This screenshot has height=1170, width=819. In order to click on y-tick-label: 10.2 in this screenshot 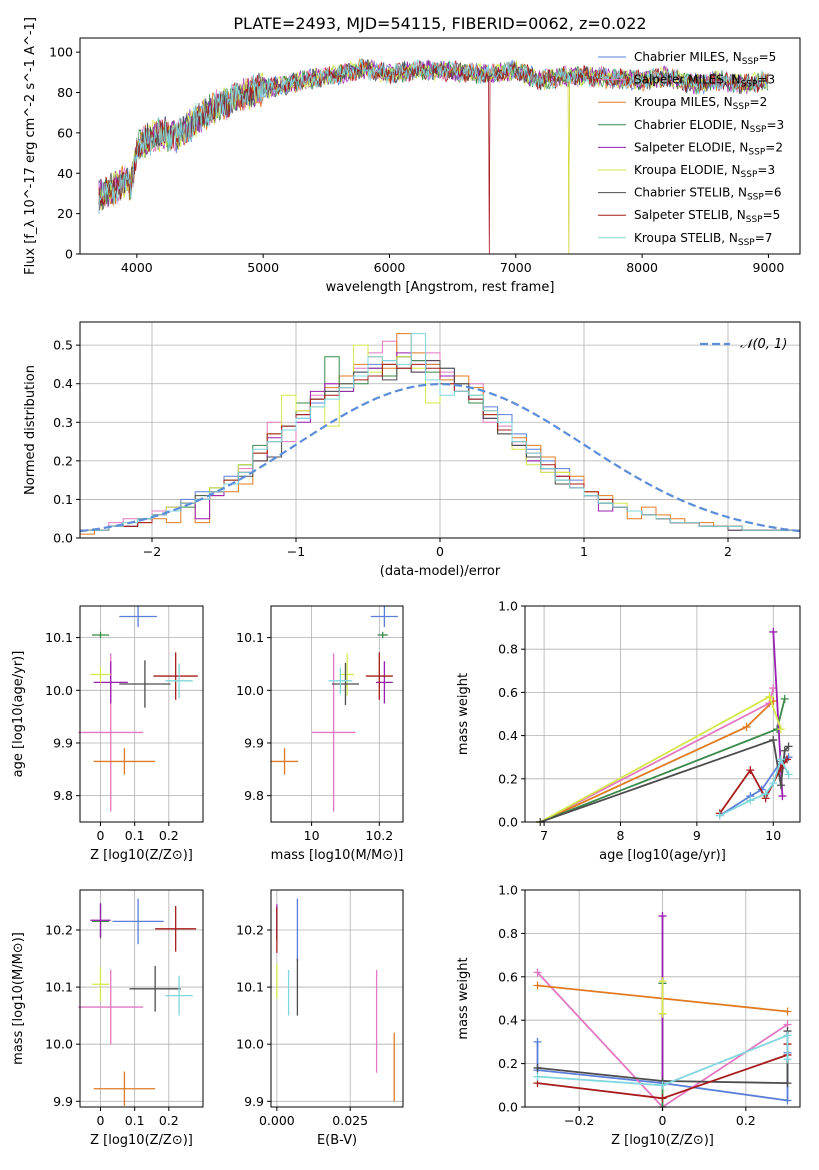, I will do `click(59, 929)`.